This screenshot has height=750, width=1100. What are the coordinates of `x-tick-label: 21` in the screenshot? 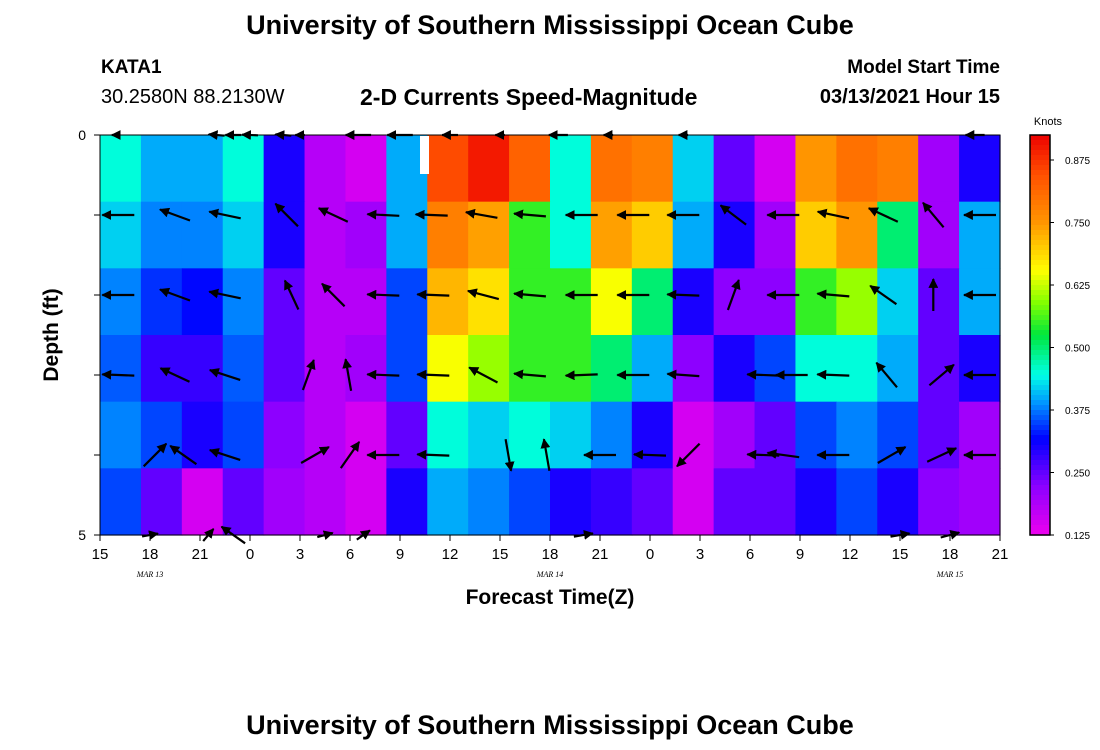 It's located at (200, 554).